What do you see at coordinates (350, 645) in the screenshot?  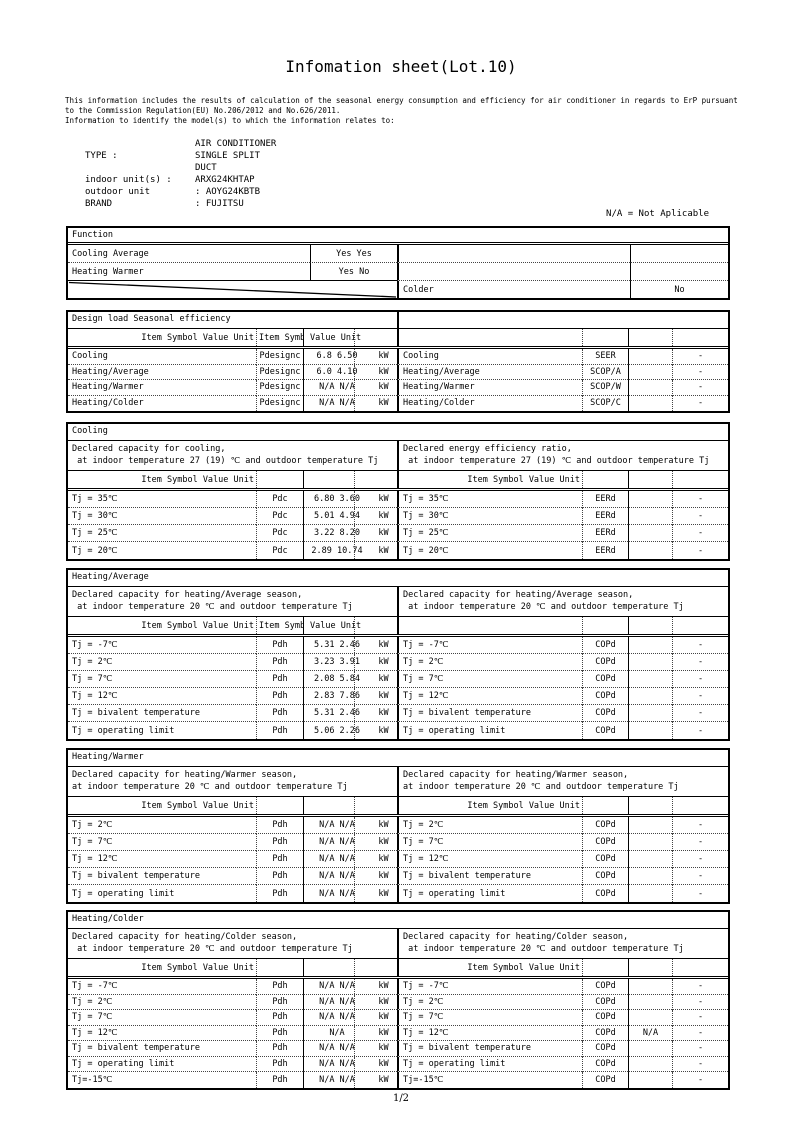 I see `value-cell: 5.31 2.46 kW` at bounding box center [350, 645].